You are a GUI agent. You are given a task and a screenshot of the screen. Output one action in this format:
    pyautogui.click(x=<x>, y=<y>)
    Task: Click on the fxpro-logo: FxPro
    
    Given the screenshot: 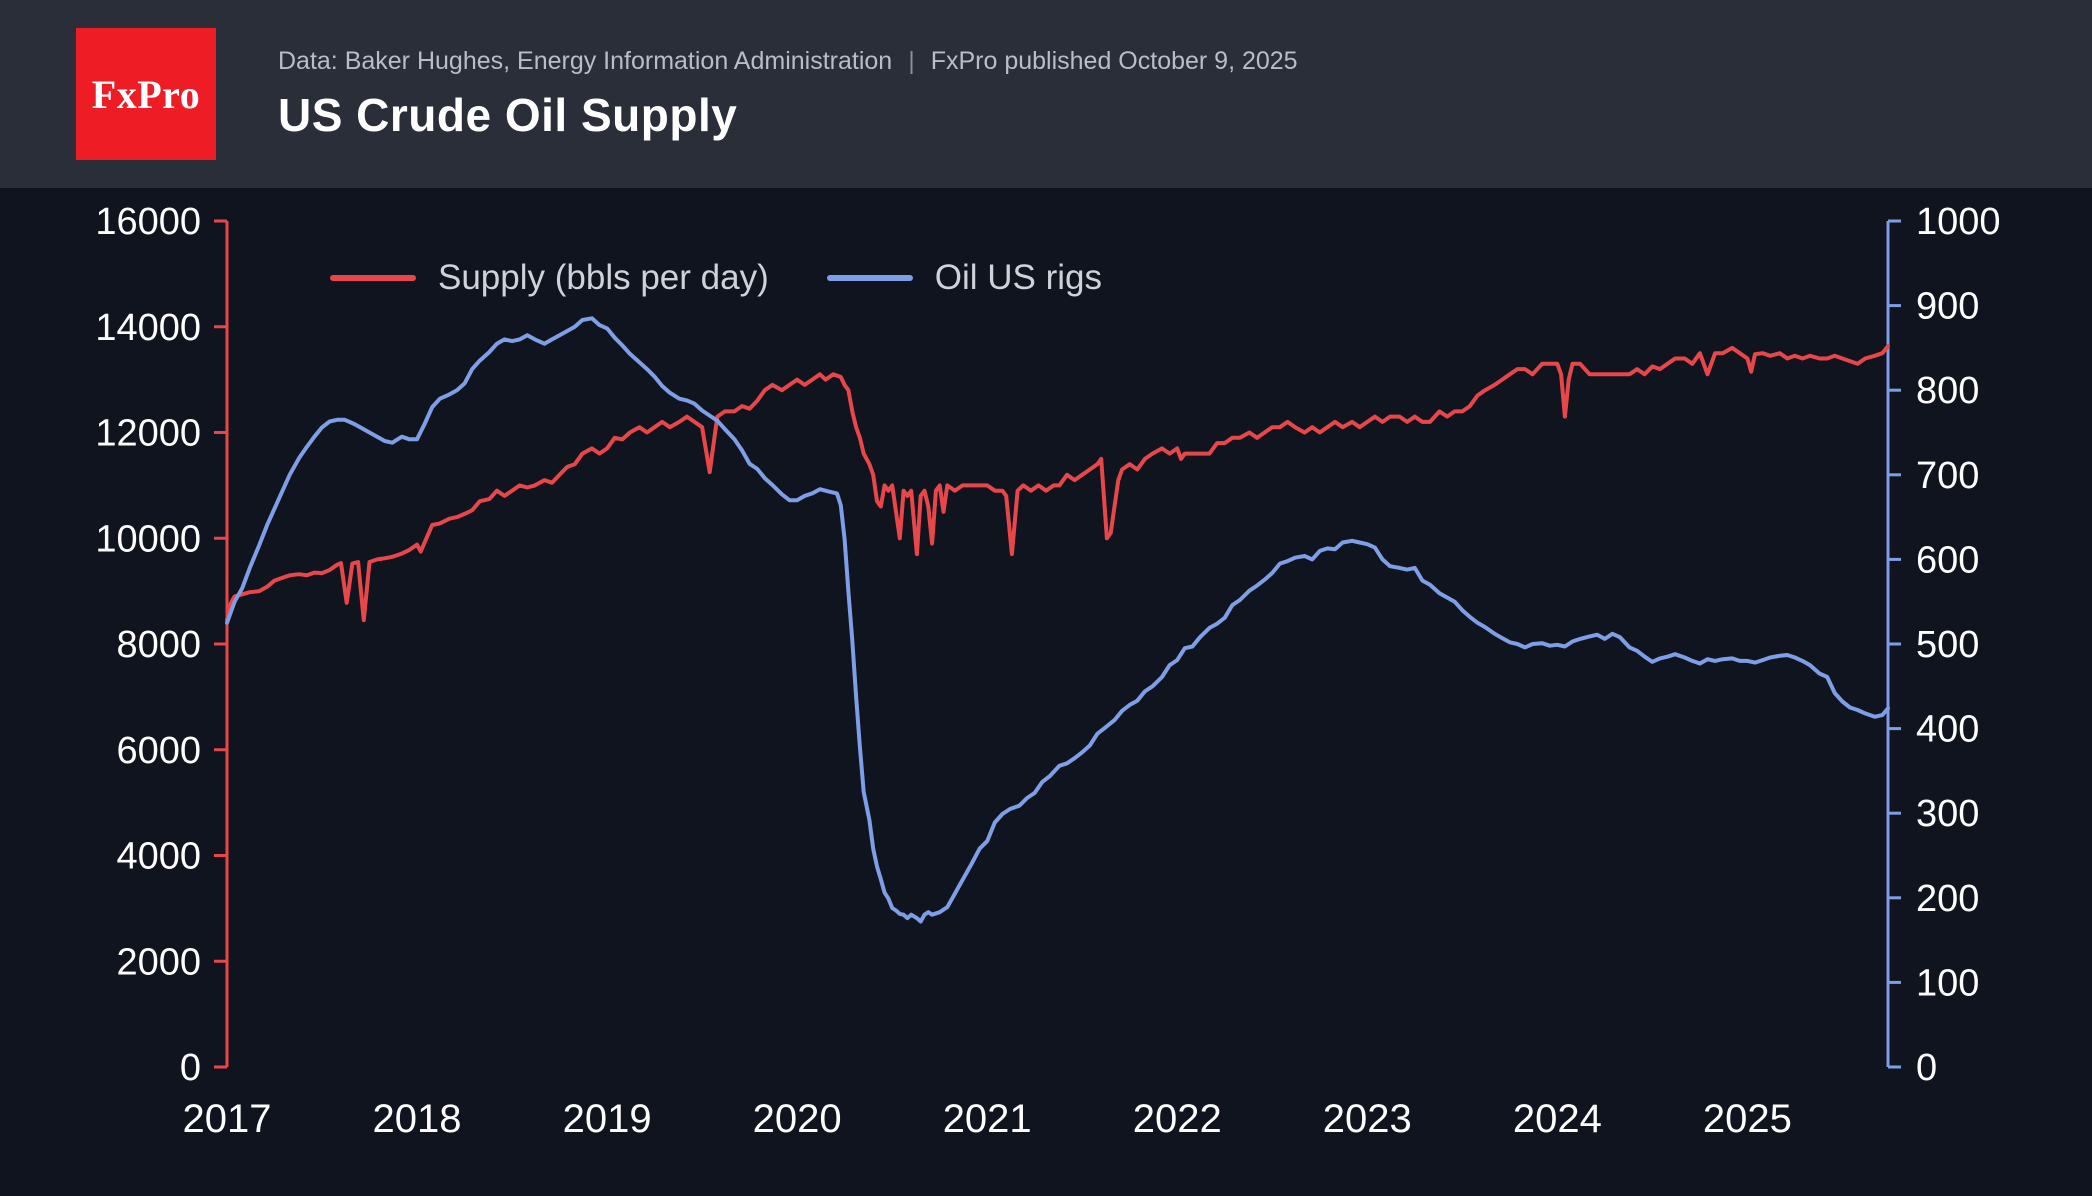 What is the action you would take?
    pyautogui.click(x=146, y=94)
    